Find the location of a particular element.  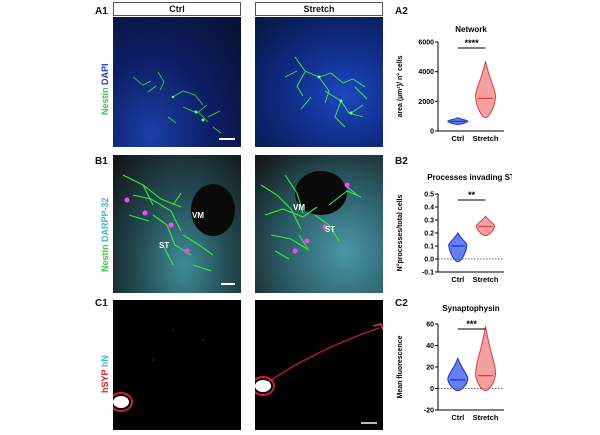

row-label-a: Nestin DAPI is located at coordinates (105, 89).